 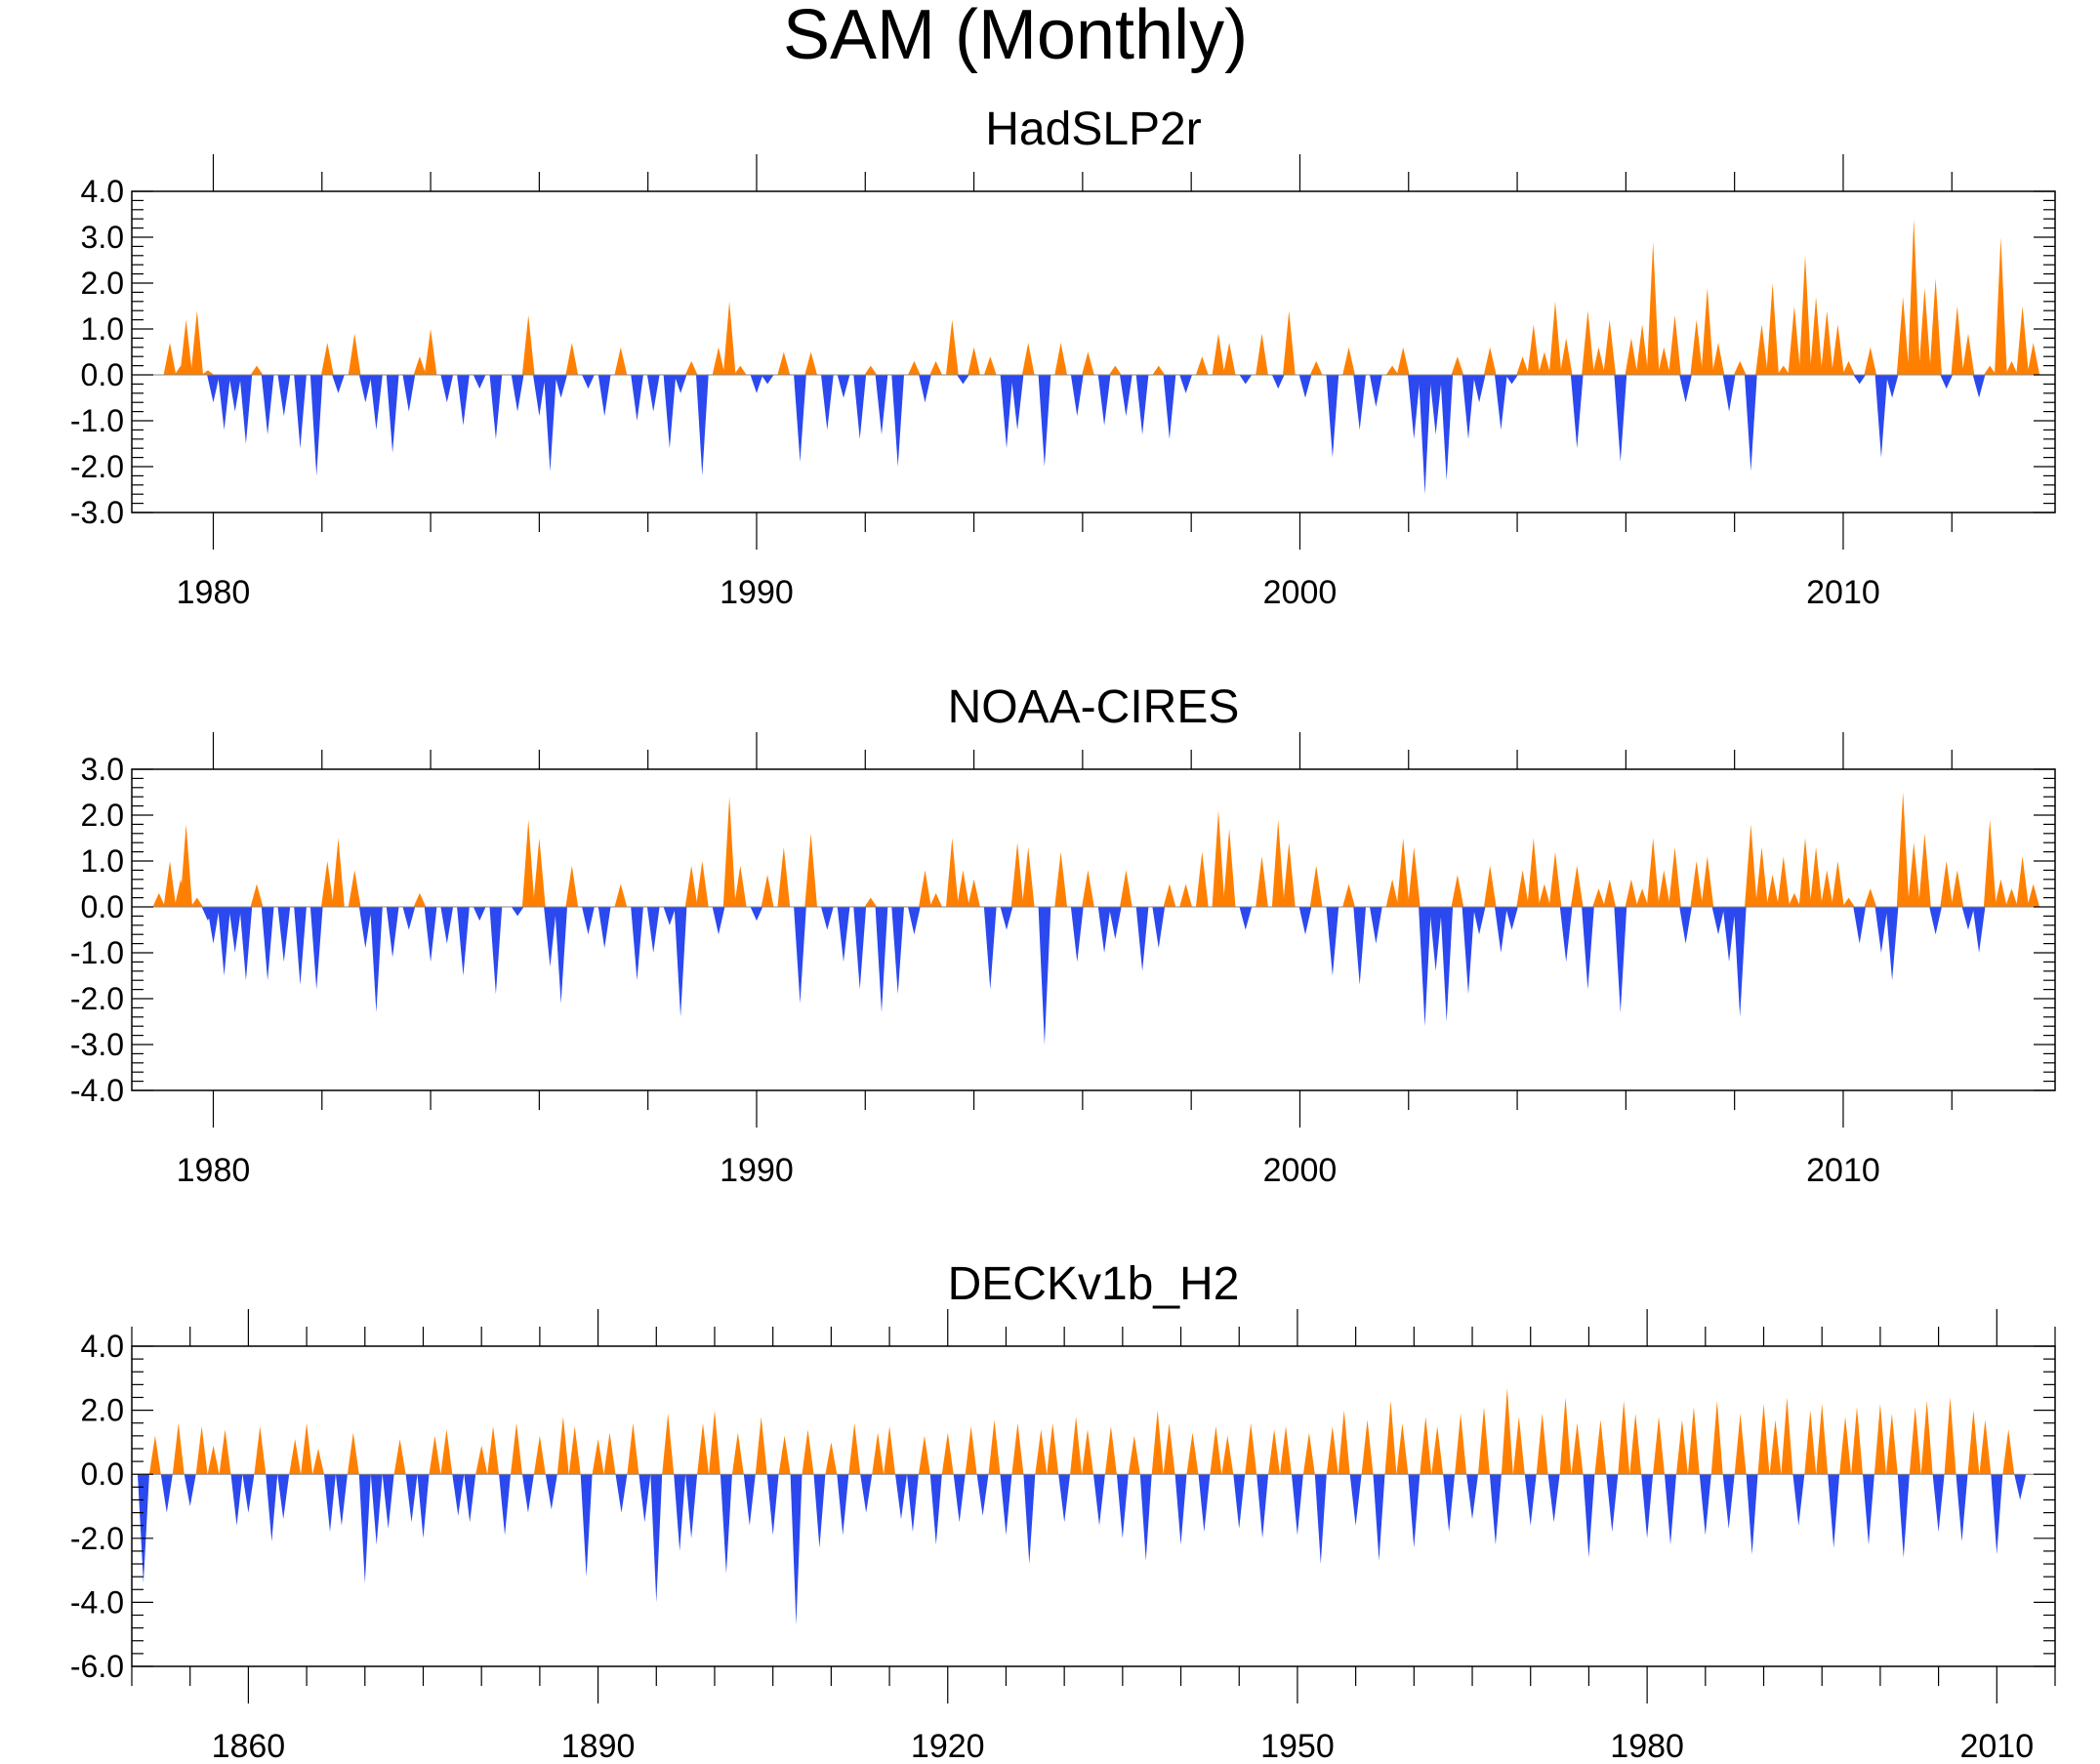 I want to click on y-tick-label: 4.0, so click(x=102, y=191).